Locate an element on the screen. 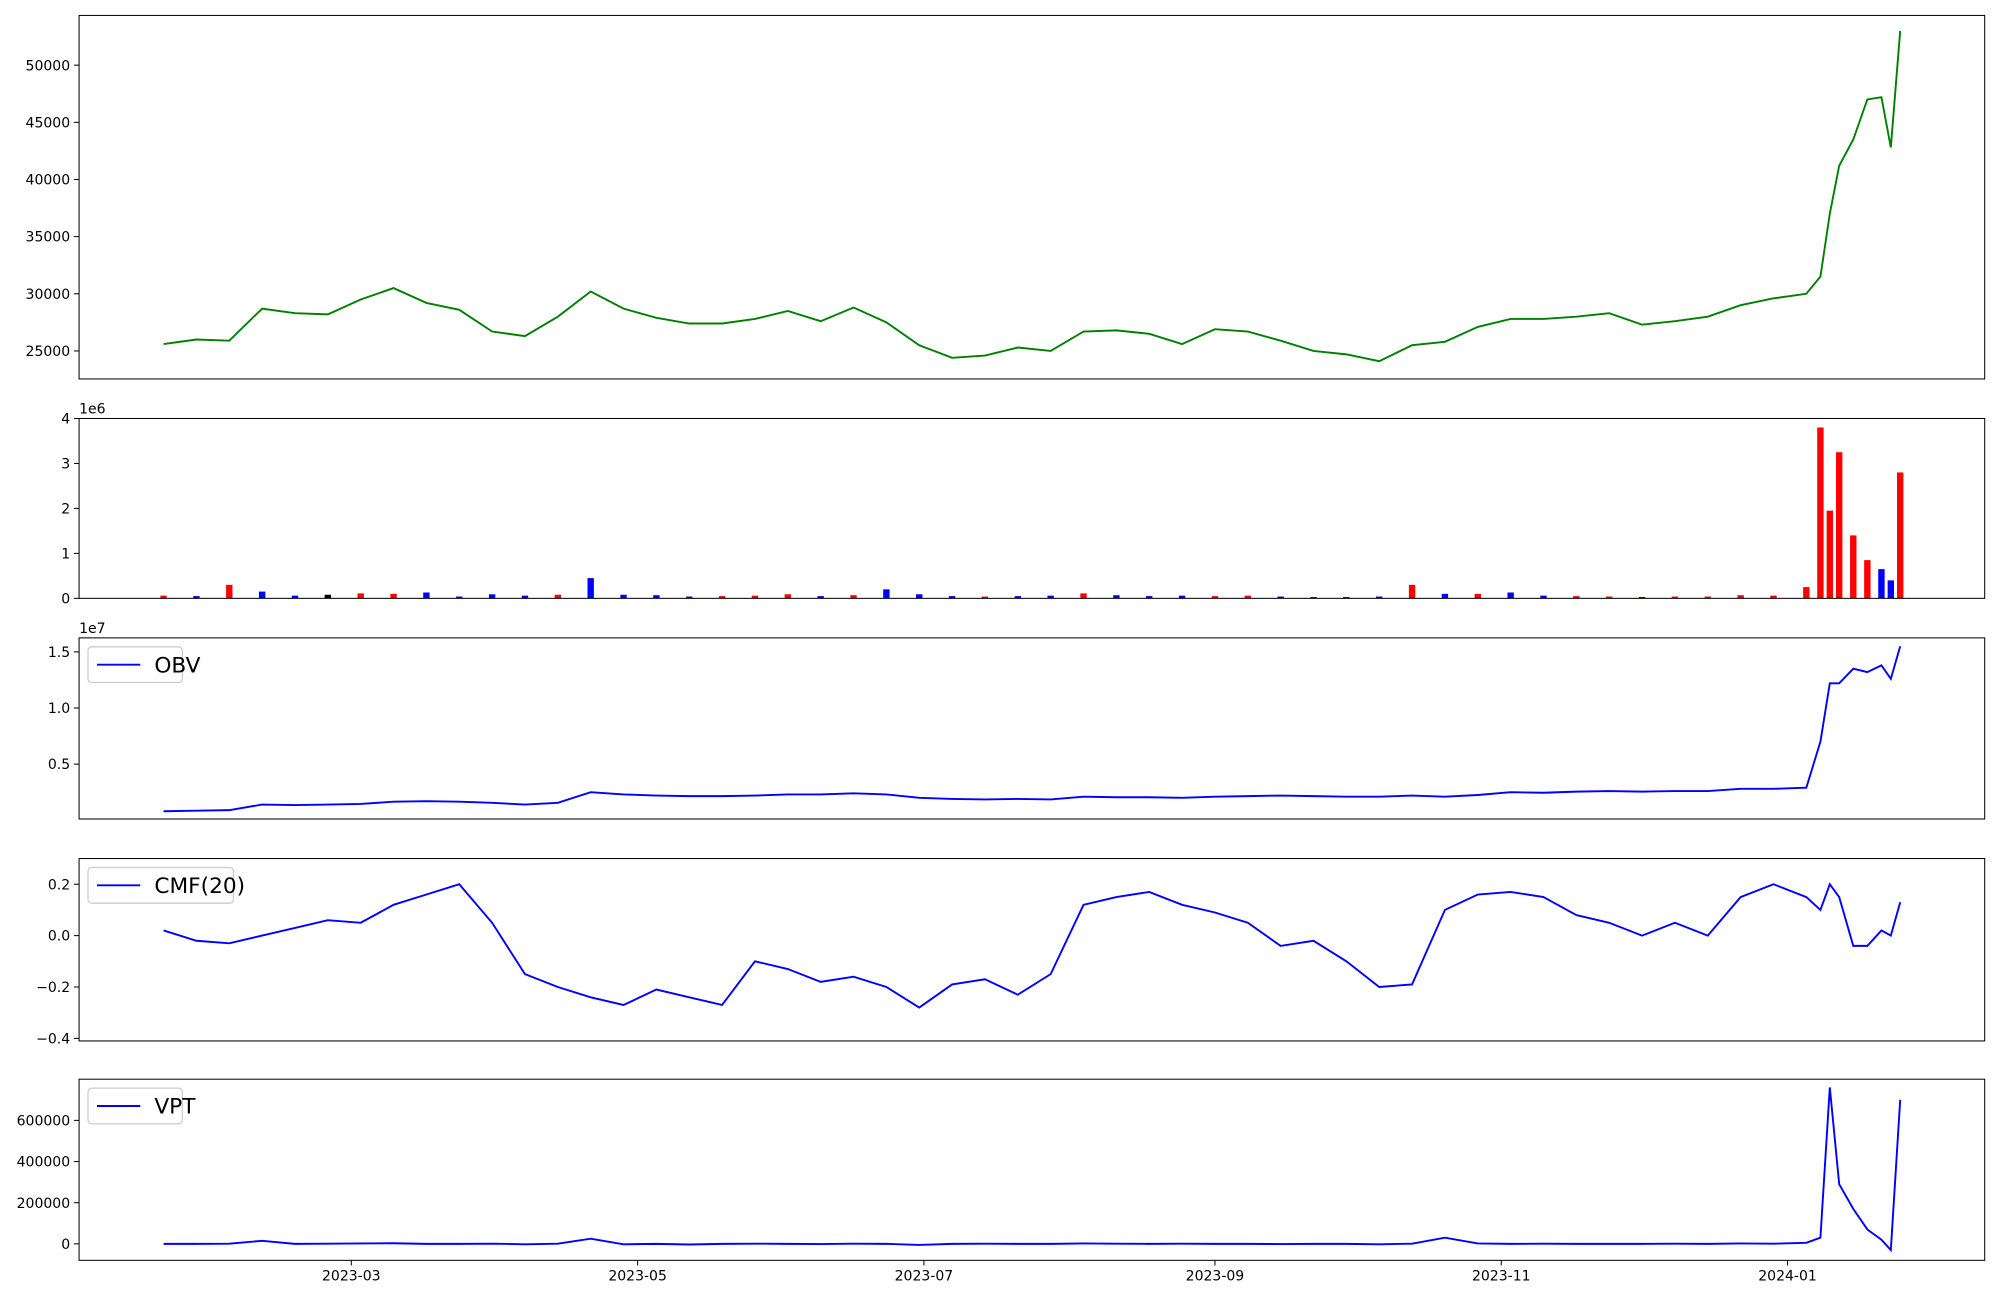 This screenshot has width=2000, height=1300. x-tick-label: 2023-07 is located at coordinates (924, 1277).